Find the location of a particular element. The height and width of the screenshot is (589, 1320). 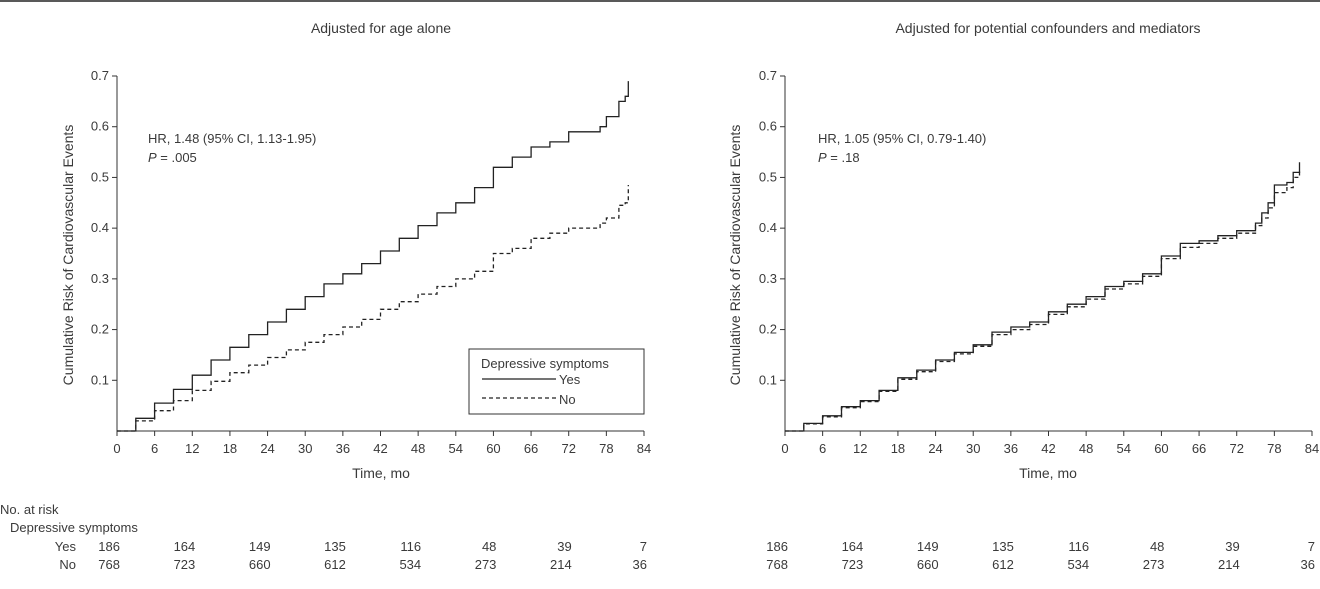

at-risk-value: 534 is located at coordinates (1078, 564).